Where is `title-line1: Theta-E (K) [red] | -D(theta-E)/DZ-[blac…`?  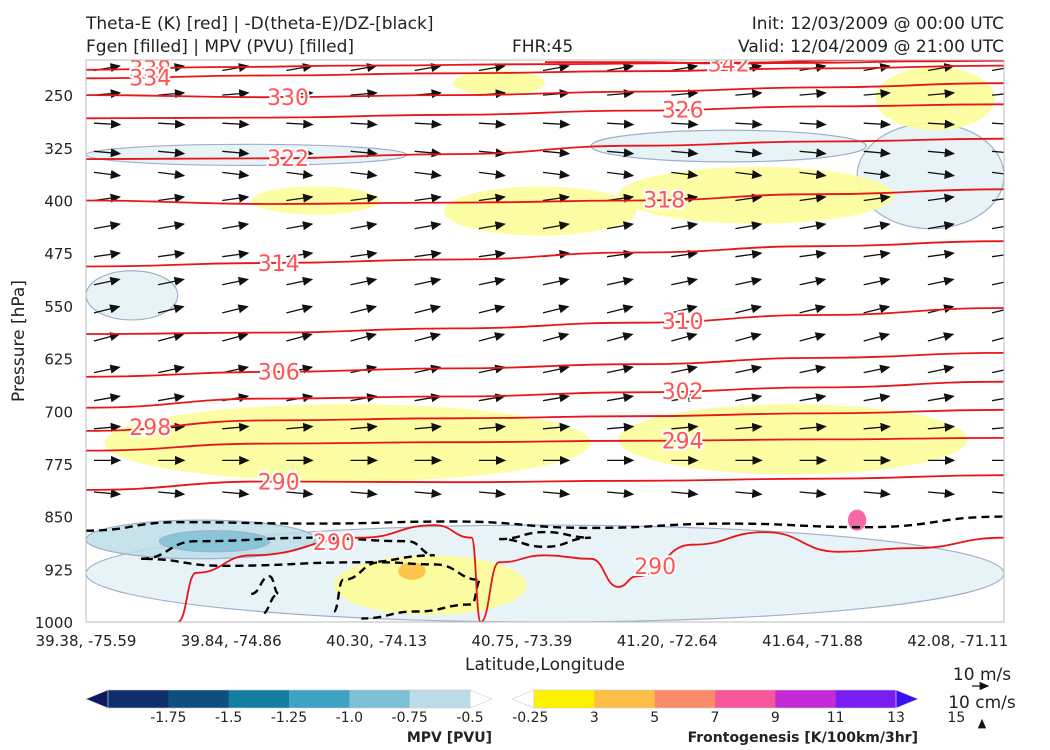 title-line1: Theta-E (K) [red] | -D(theta-E)/DZ-[blac… is located at coordinates (260, 24).